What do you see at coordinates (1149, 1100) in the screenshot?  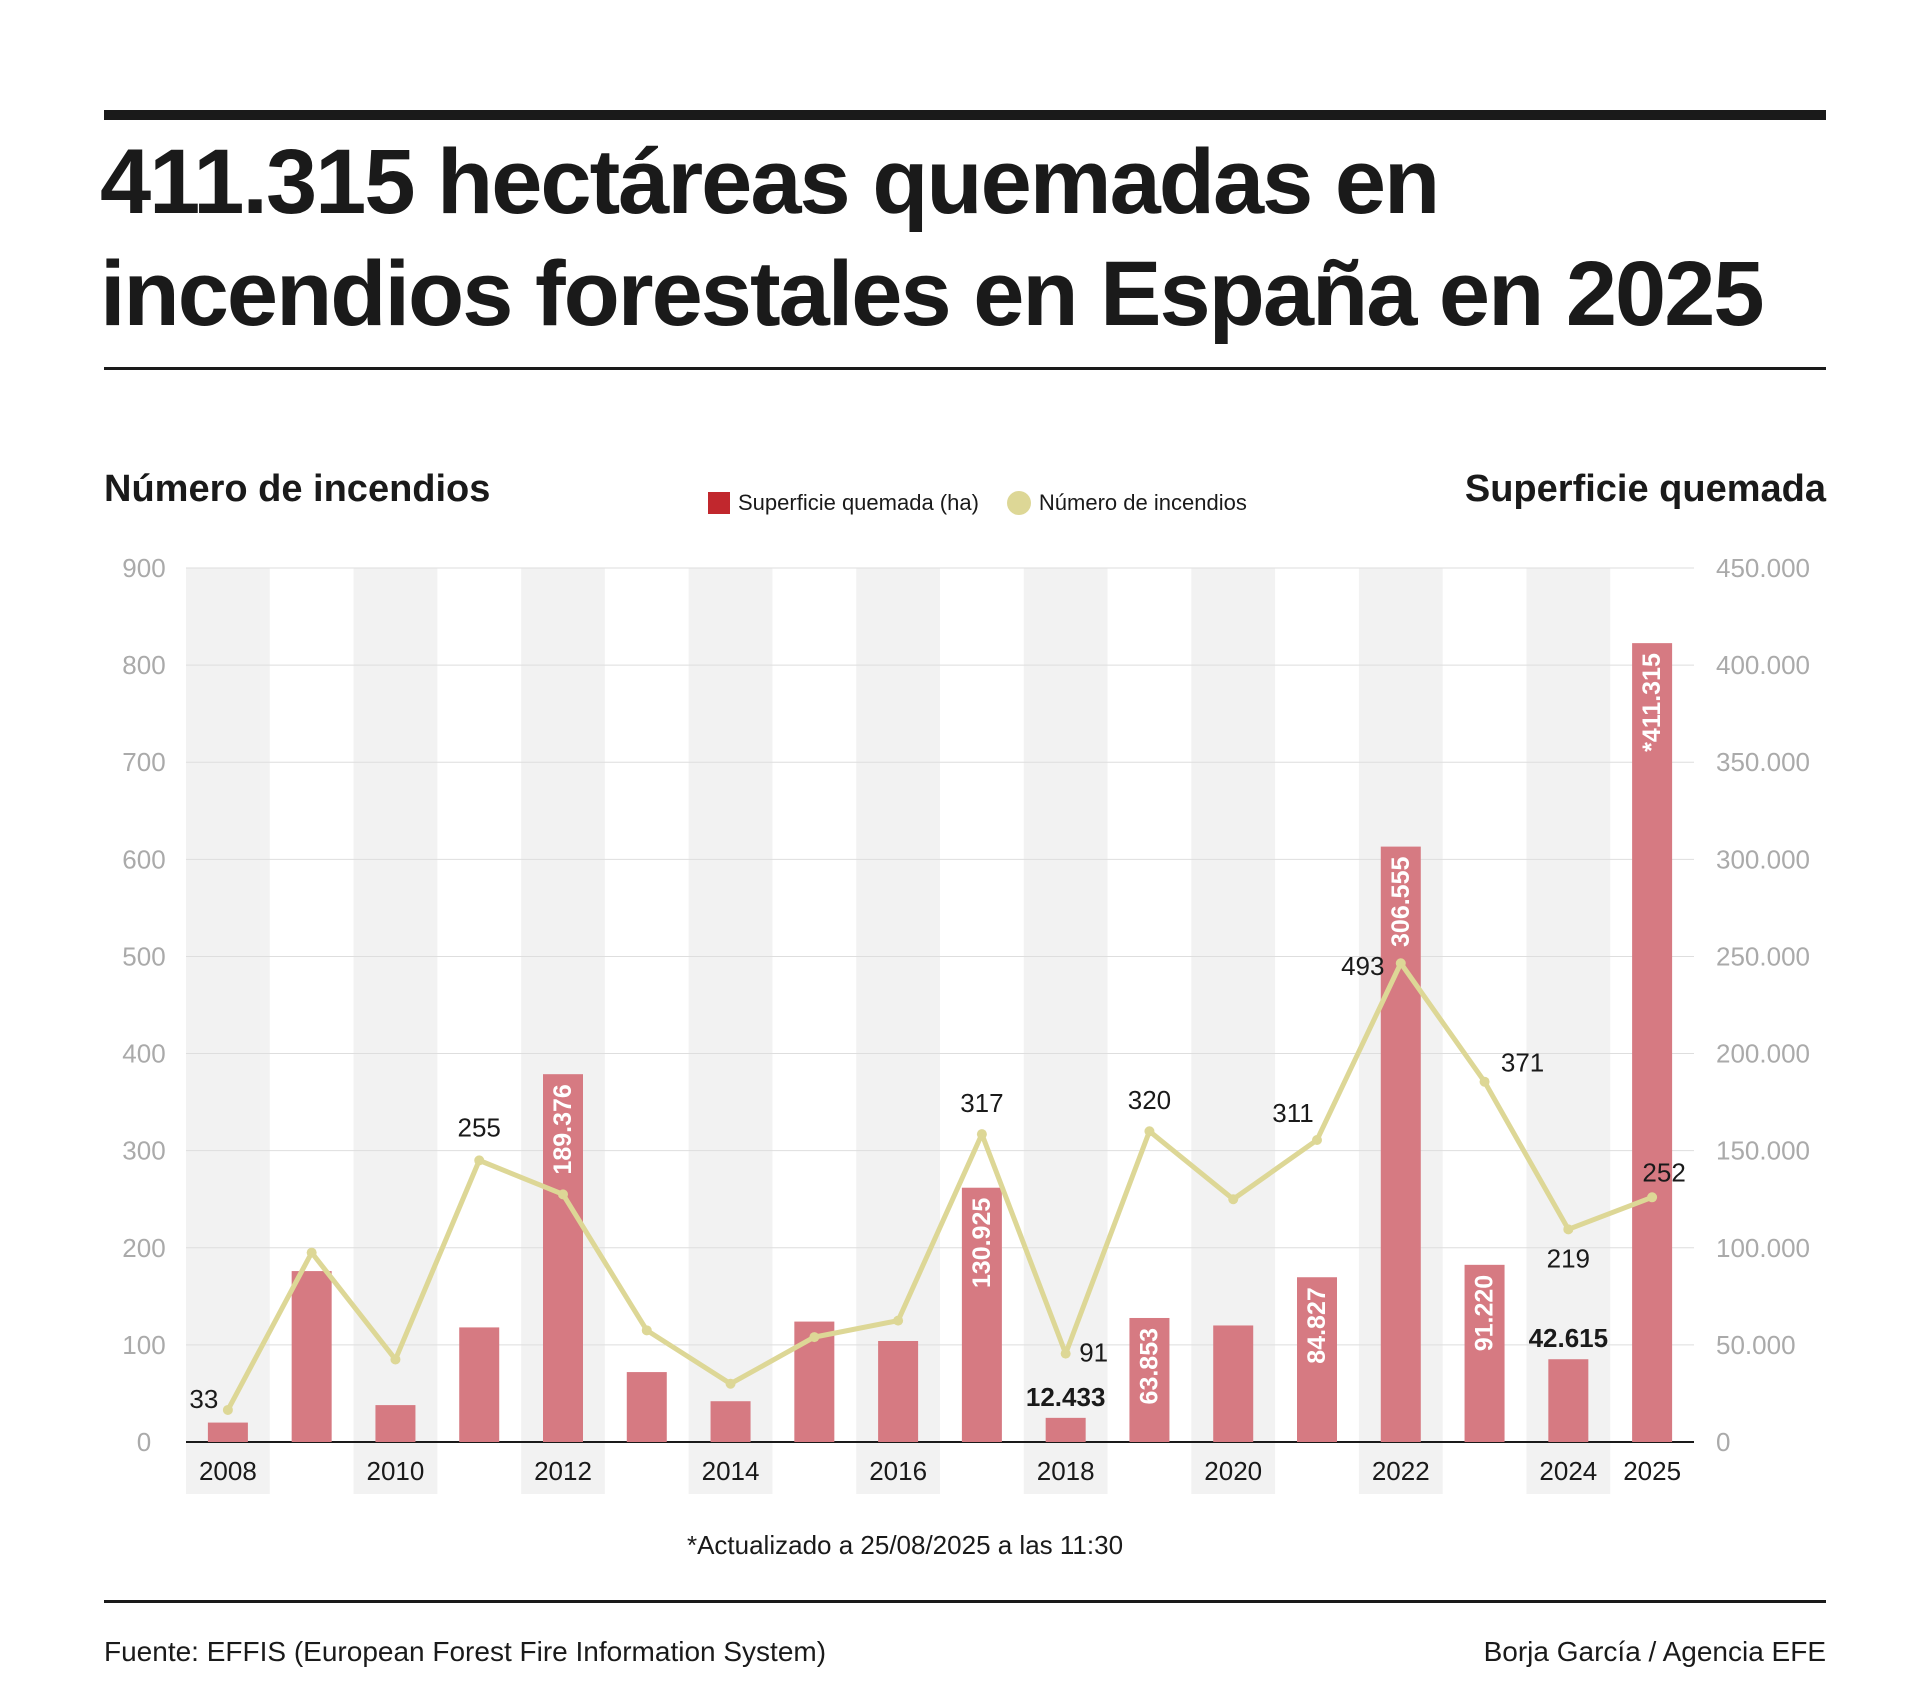 I see `line-value-label: 320` at bounding box center [1149, 1100].